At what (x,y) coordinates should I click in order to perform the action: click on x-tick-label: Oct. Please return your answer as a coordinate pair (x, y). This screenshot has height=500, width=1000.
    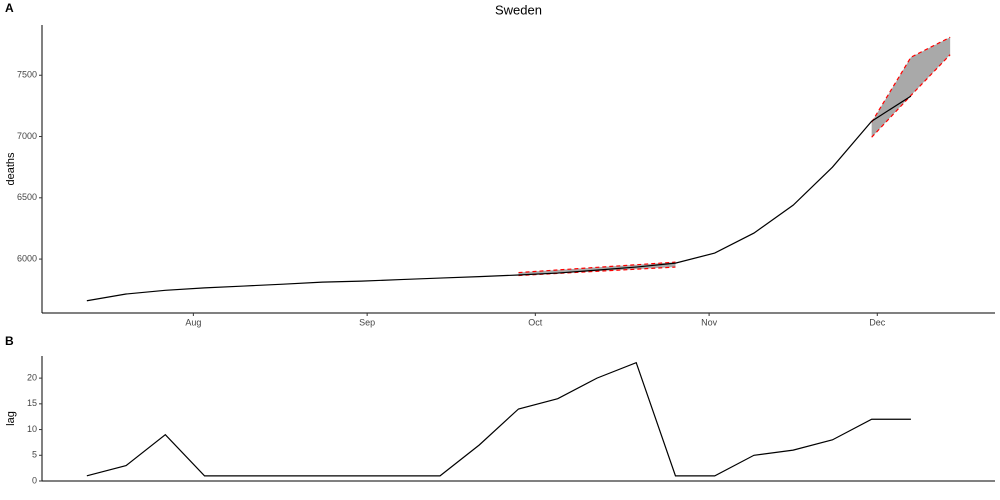
    Looking at the image, I should click on (535, 322).